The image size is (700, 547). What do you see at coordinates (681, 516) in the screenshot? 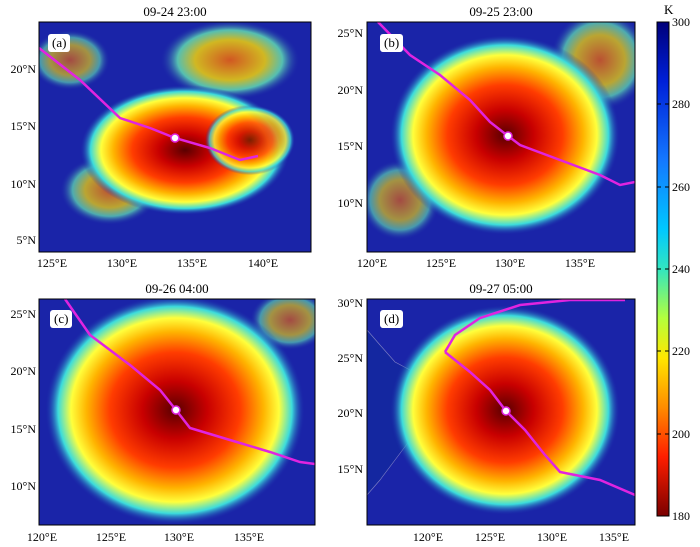
I see `colorbar-tick: 180` at bounding box center [681, 516].